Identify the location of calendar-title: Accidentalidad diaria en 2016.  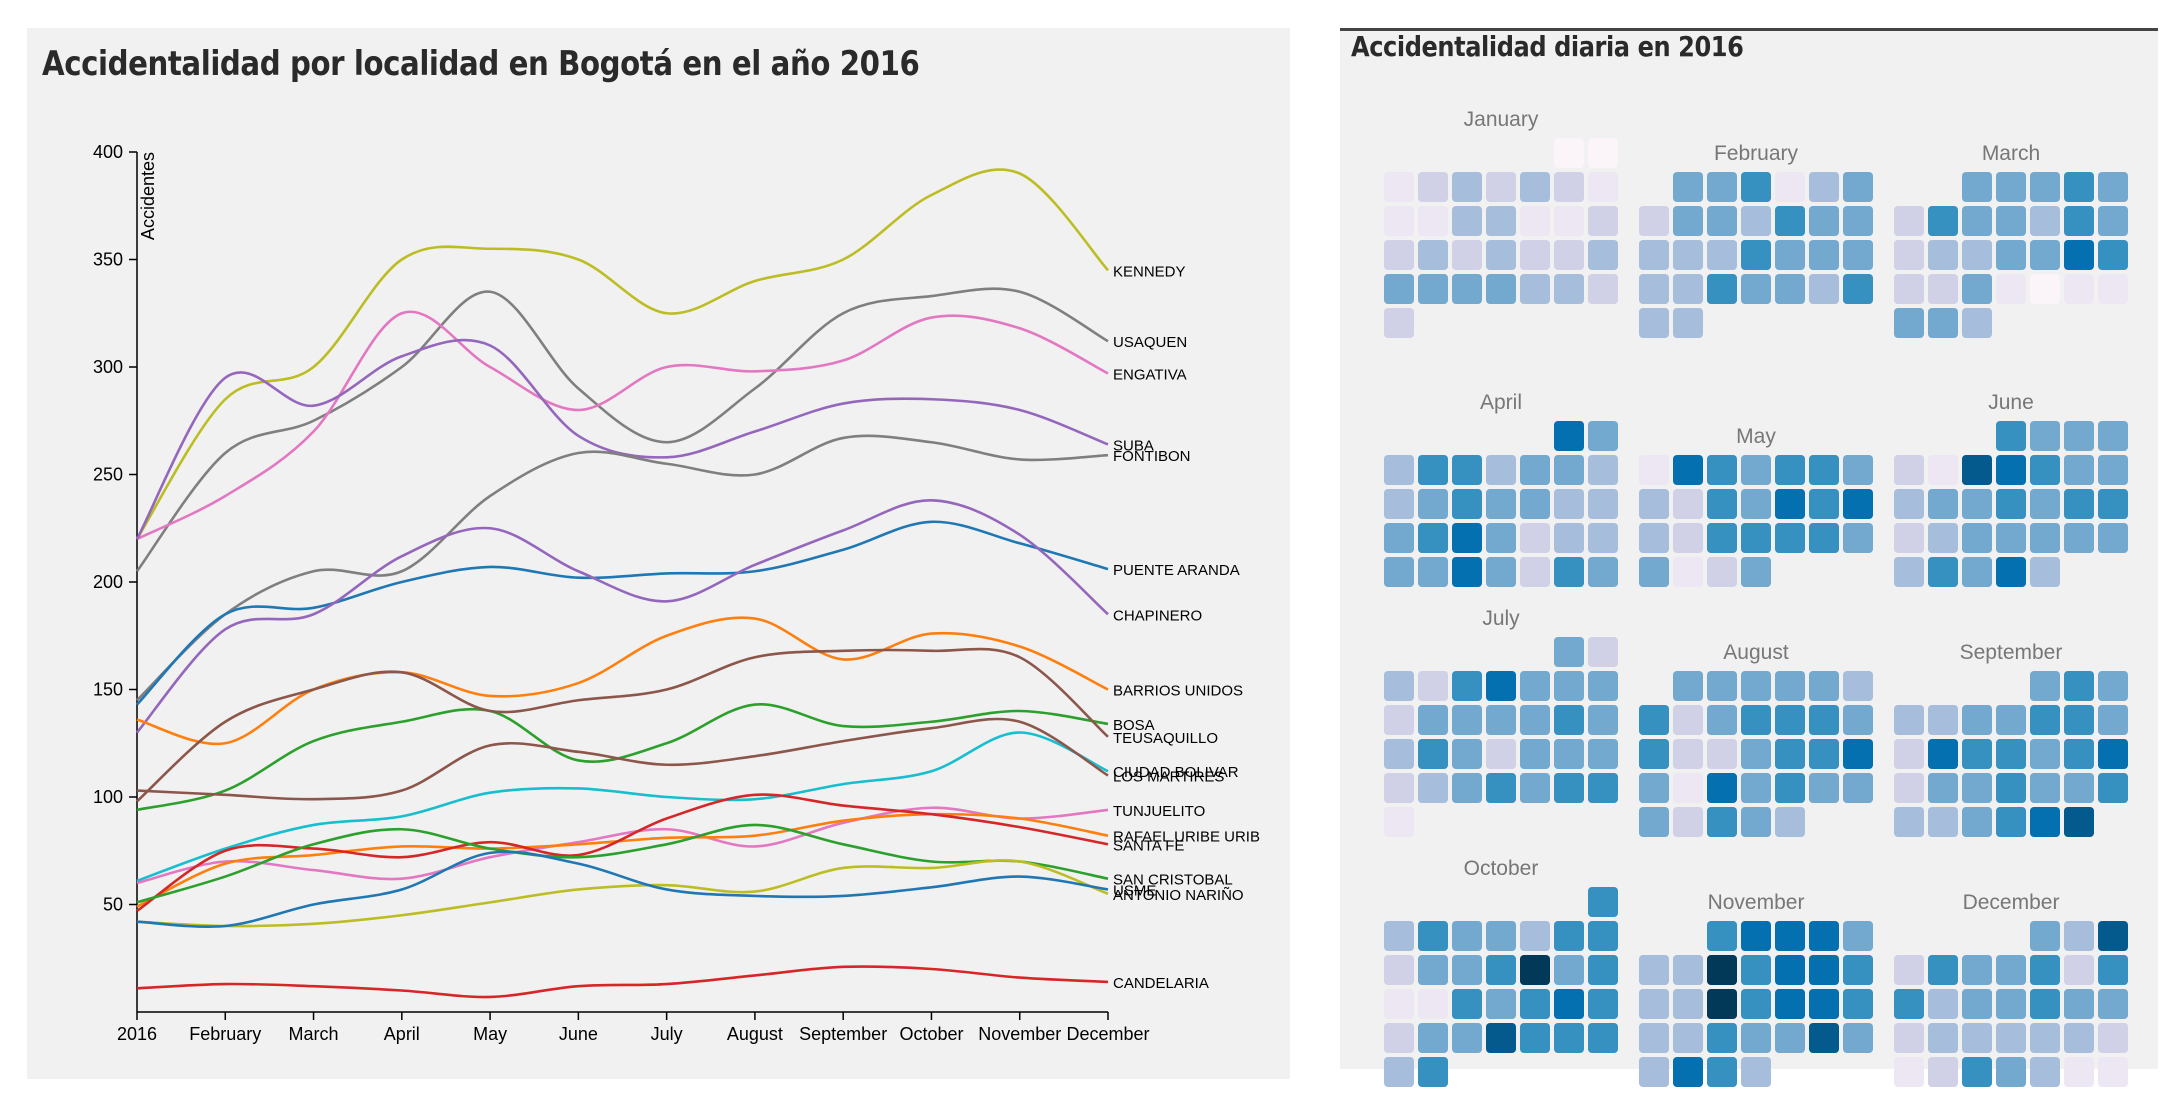
(1547, 46).